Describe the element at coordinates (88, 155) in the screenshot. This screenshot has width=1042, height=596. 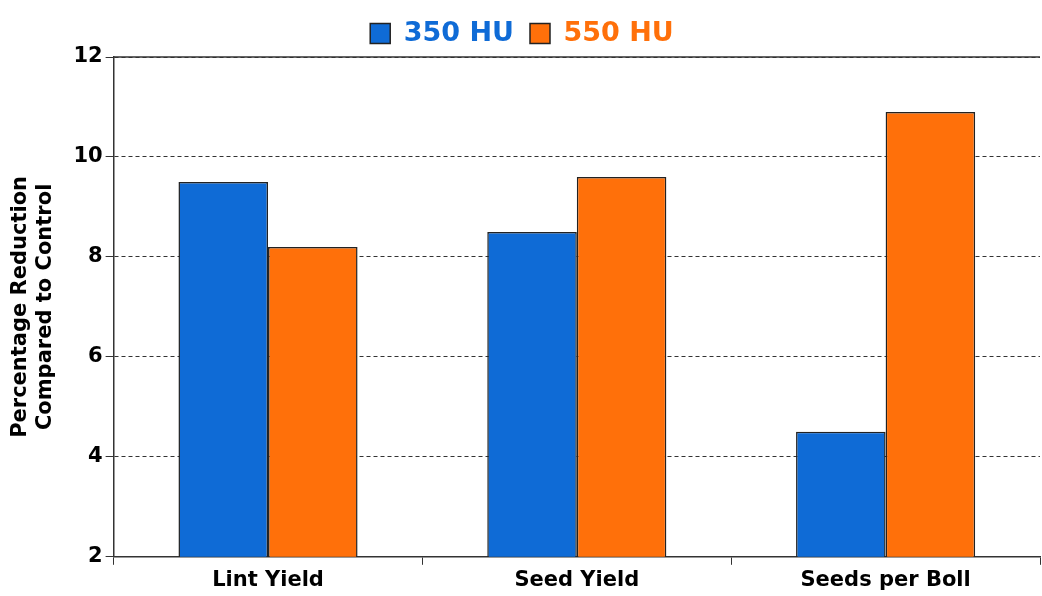
I see `y-tick-label: 10` at that location.